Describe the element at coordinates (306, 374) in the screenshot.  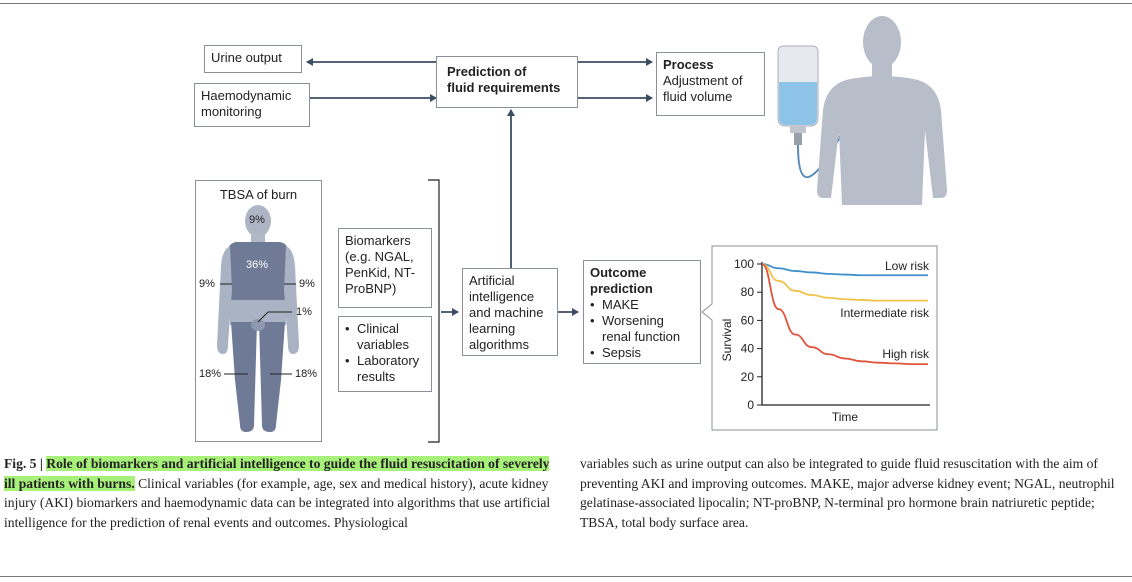
I see `tbsa-right-leg-pct: 18%` at that location.